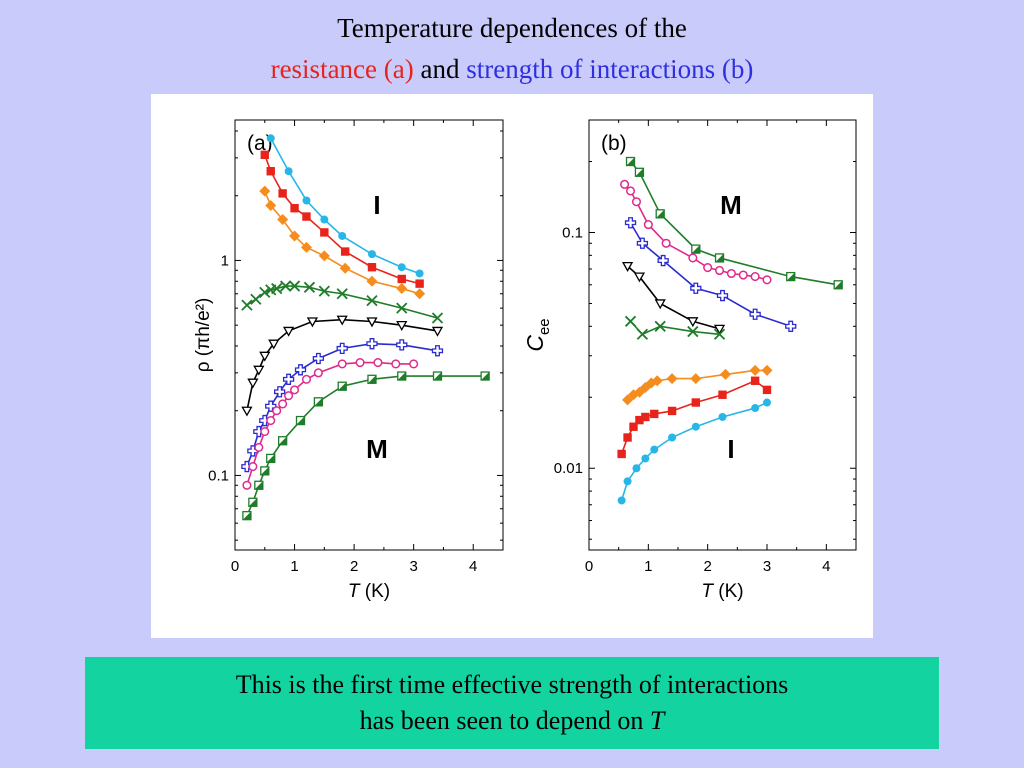  I want to click on panel-label: (a), so click(260, 143).